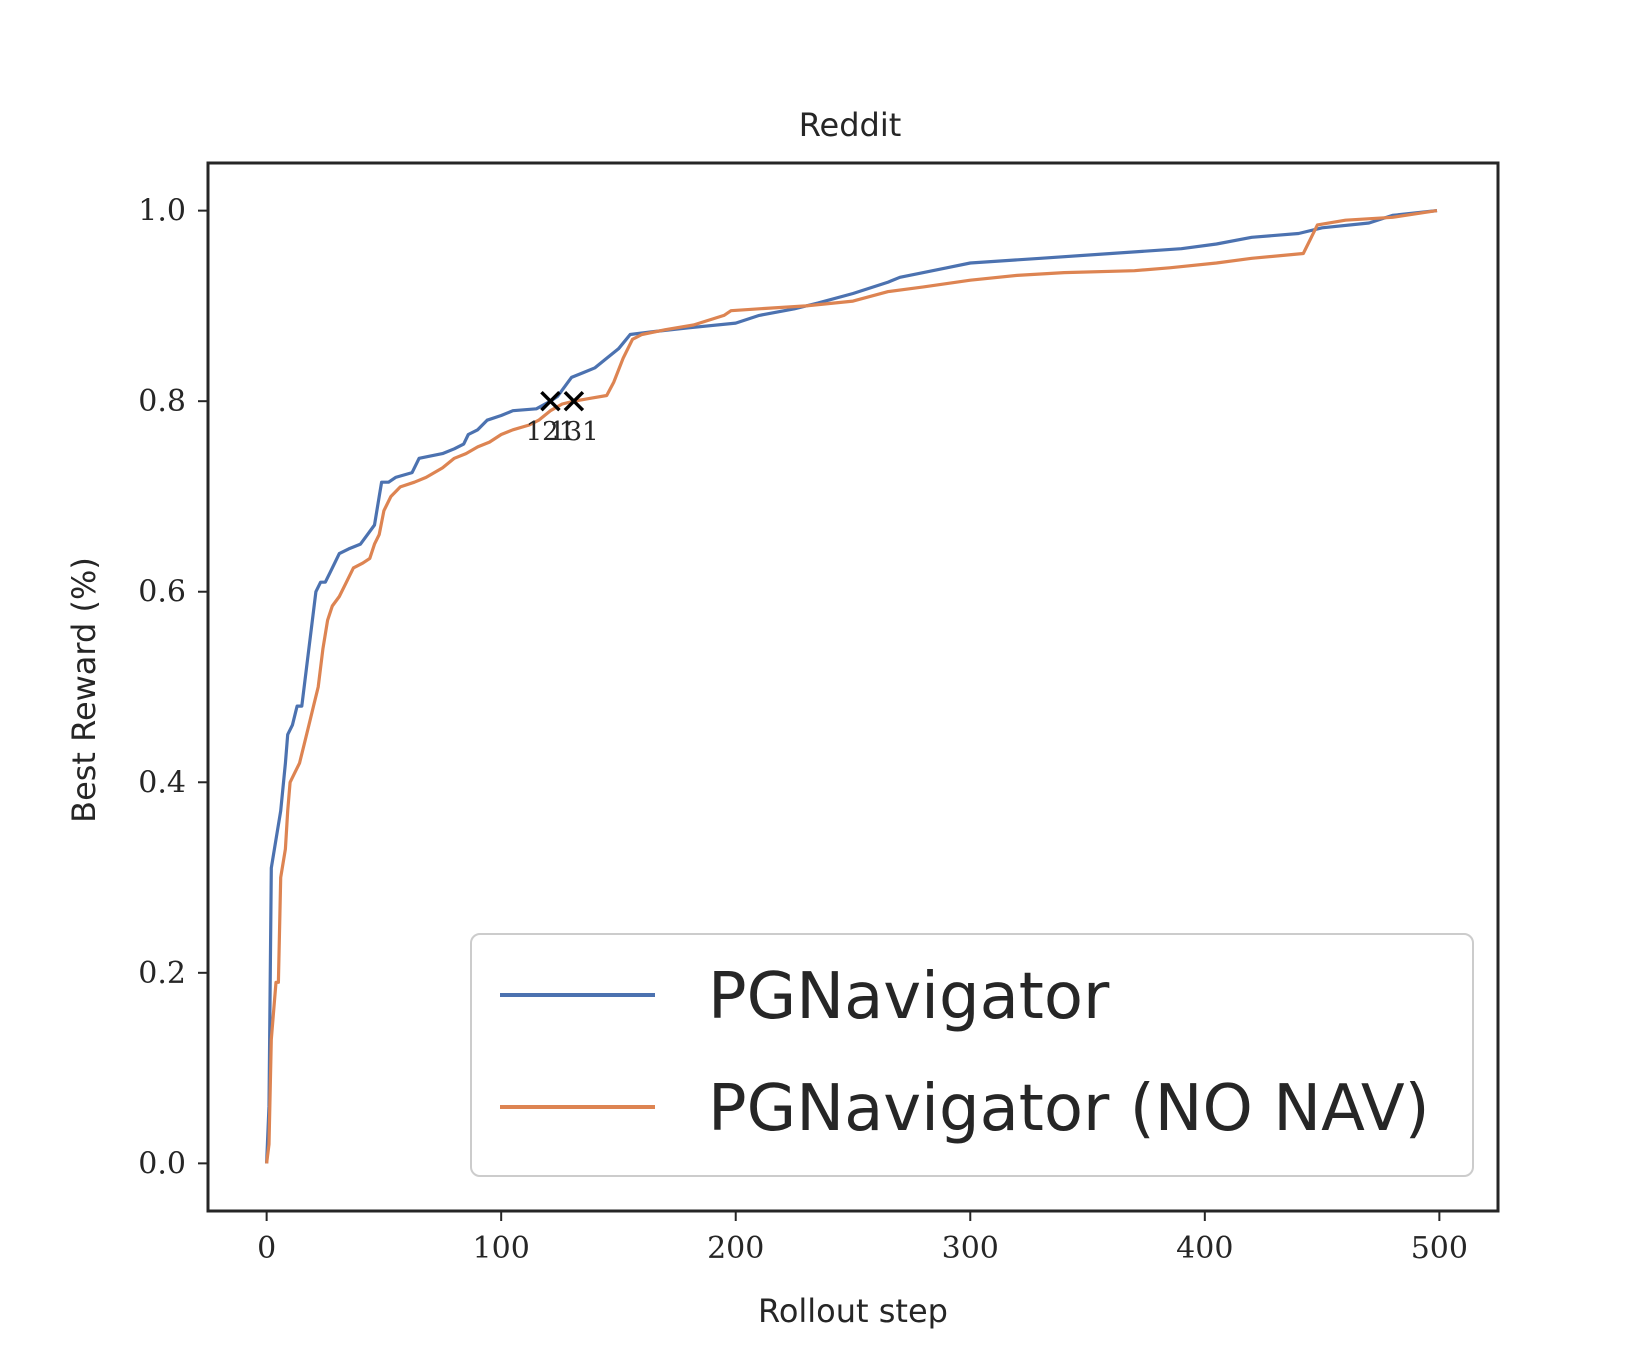 This screenshot has height=1350, width=1650. I want to click on legend: PGNavigator PGNavigator (NO NAV), so click(972, 1055).